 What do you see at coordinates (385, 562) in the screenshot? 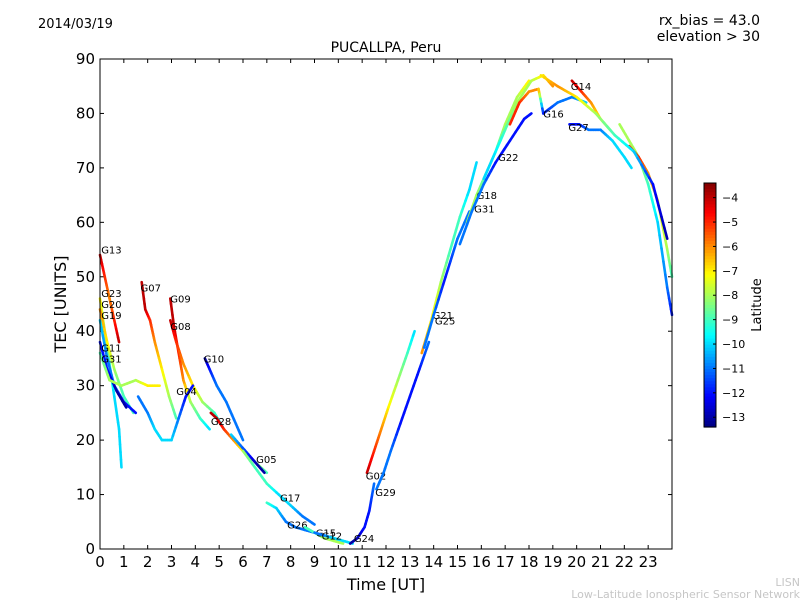
I see `x-tick-label: 12` at bounding box center [385, 562].